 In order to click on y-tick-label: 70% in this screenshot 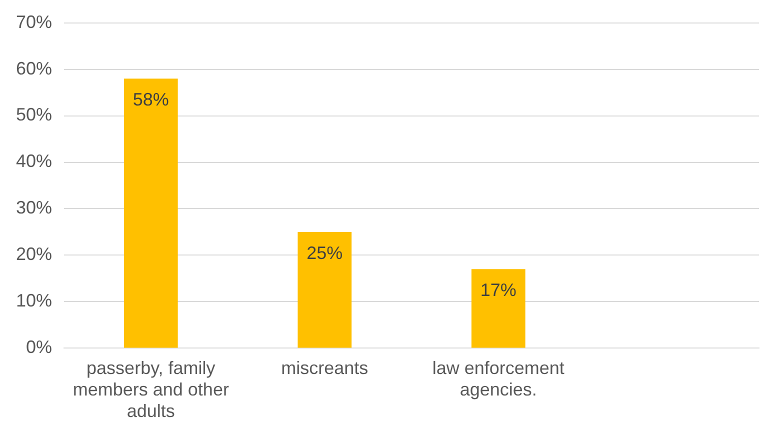, I will do `click(34, 22)`.